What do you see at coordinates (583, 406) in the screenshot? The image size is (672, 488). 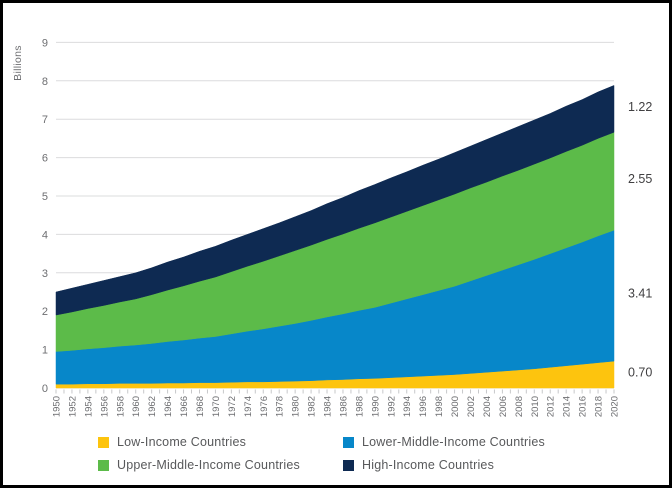 I see `svg-text: 2016` at bounding box center [583, 406].